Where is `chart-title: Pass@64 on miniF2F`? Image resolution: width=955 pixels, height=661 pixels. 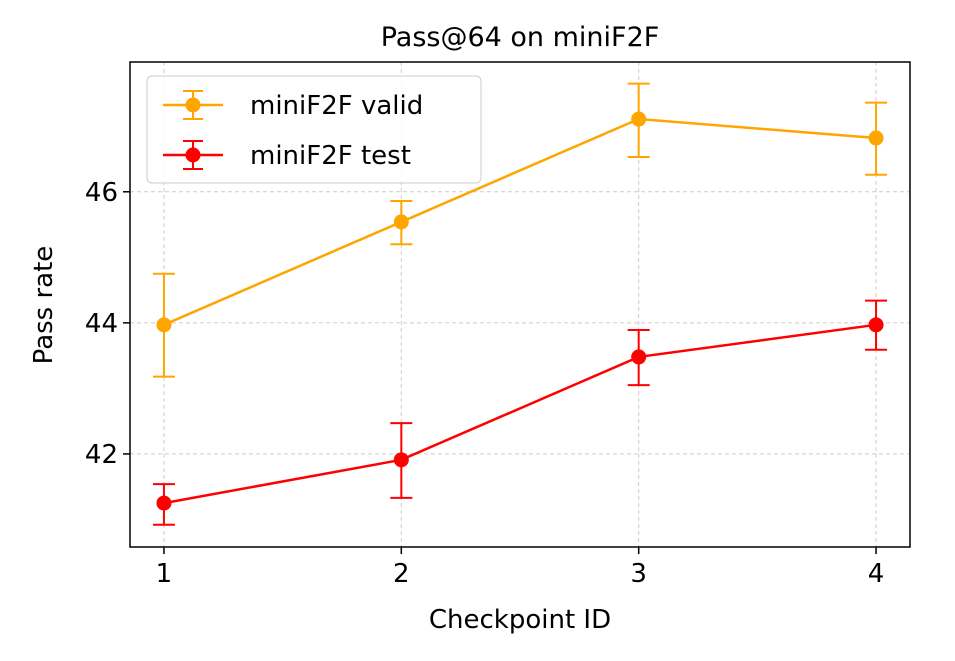 chart-title: Pass@64 on miniF2F is located at coordinates (520, 37).